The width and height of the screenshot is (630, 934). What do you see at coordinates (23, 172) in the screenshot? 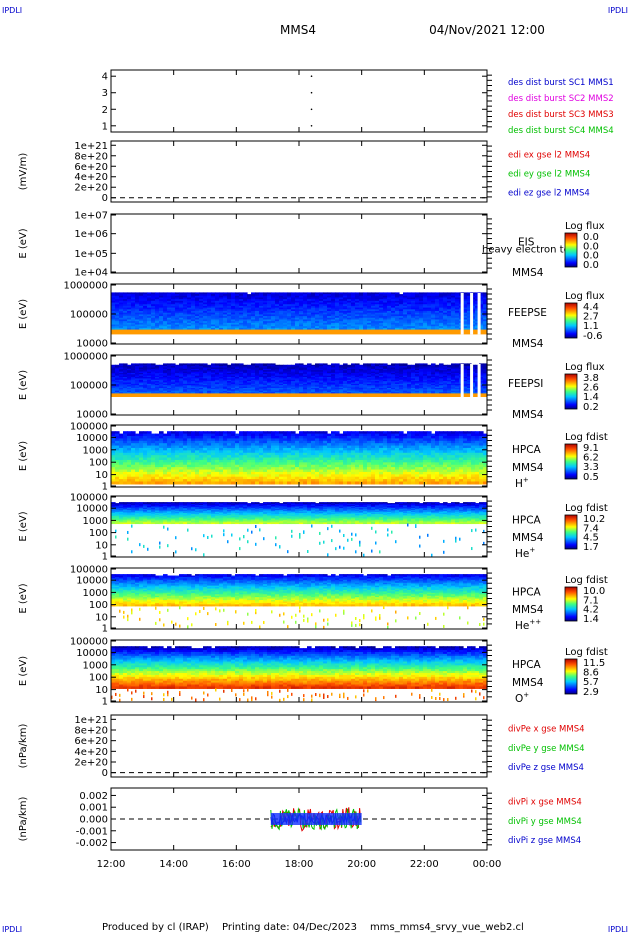
I see `y-axis-label: (mV/m)` at bounding box center [23, 172].